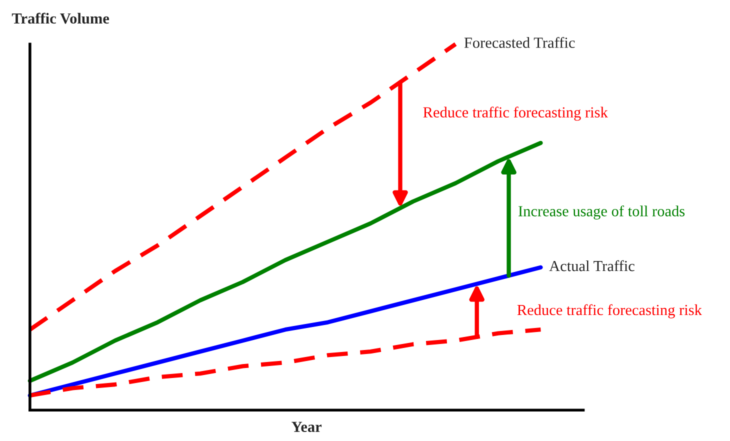 The height and width of the screenshot is (441, 730). What do you see at coordinates (307, 427) in the screenshot?
I see `x-axis-title: Year` at bounding box center [307, 427].